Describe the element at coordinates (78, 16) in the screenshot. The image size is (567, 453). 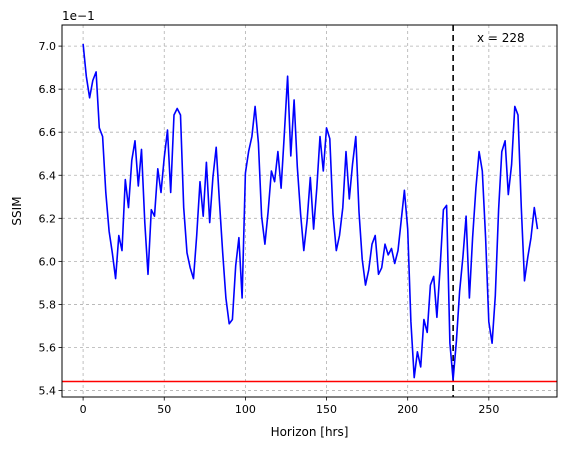
I see `y-offset-label: 1e−1` at that location.